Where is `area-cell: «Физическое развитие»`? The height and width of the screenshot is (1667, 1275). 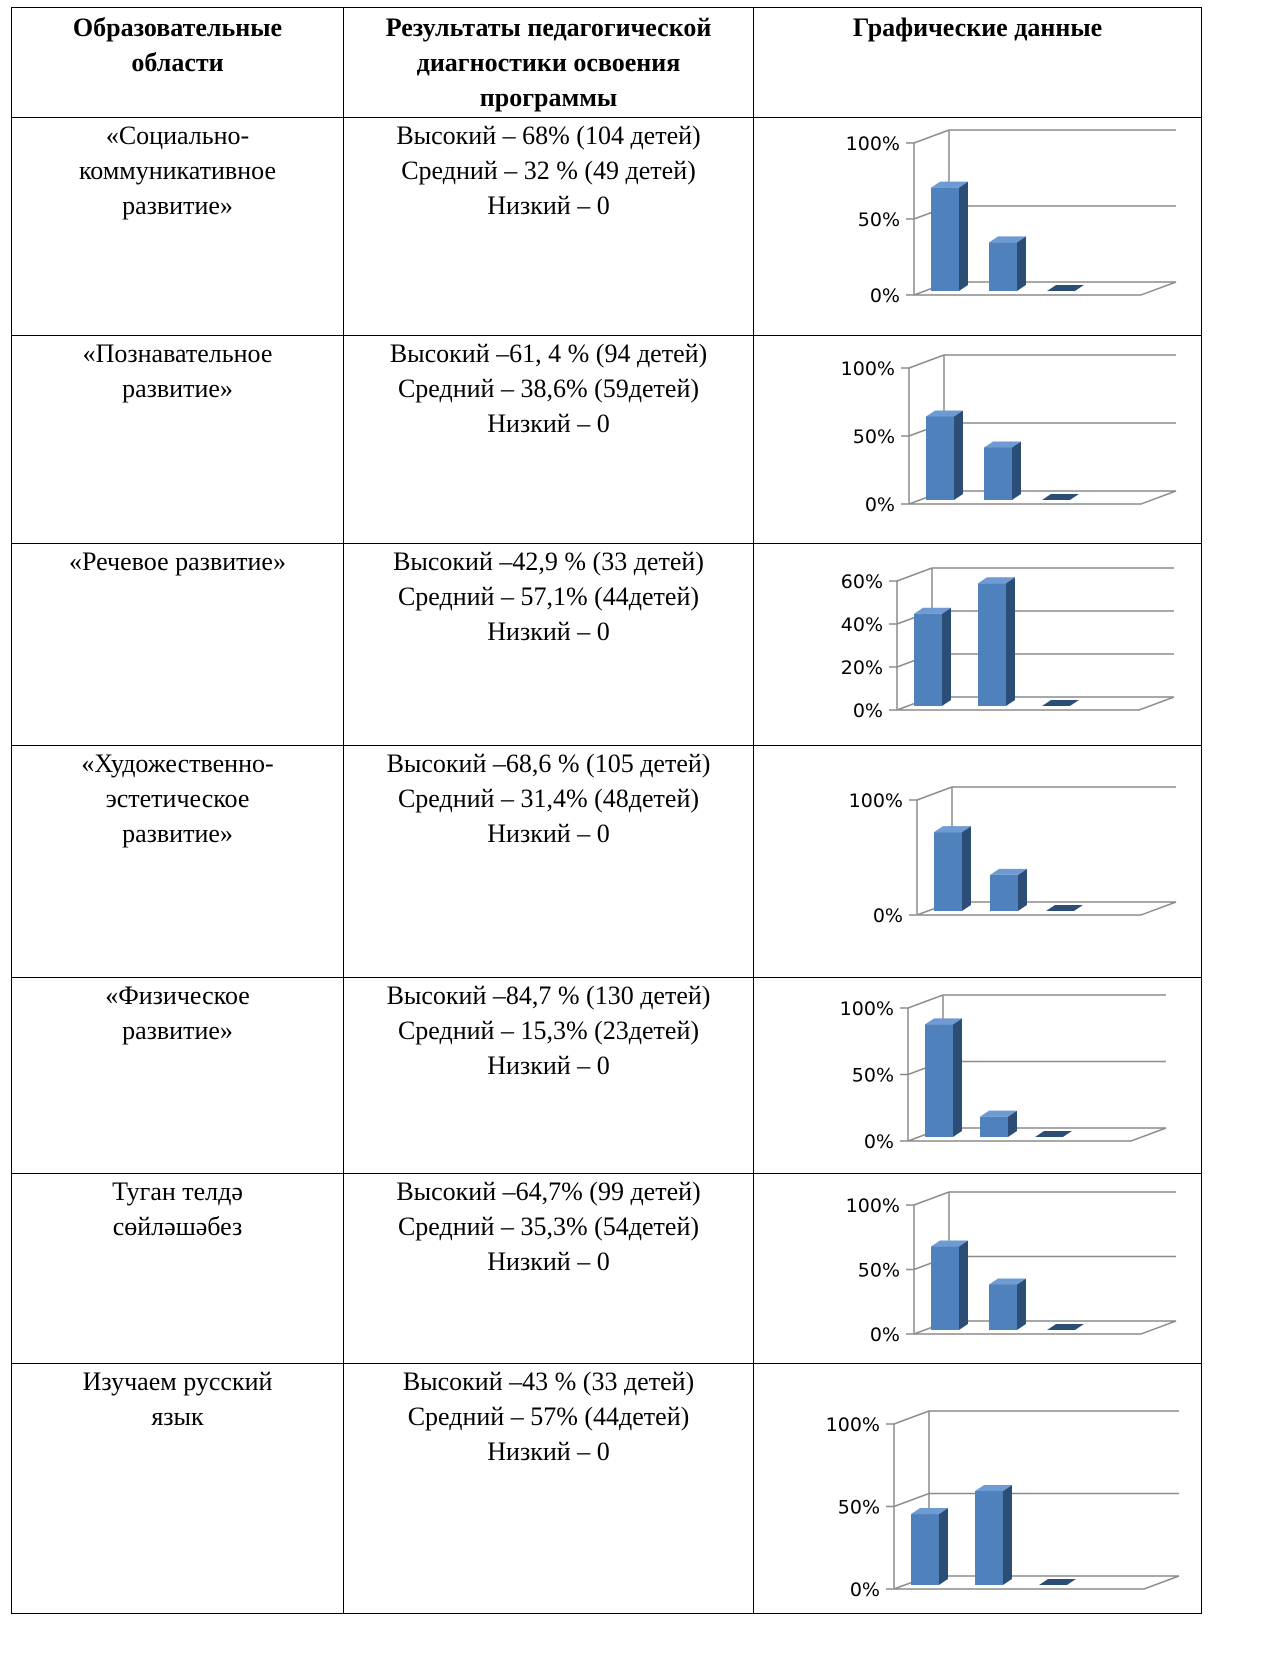
area-cell: «Физическое развитие» is located at coordinates (177, 1075).